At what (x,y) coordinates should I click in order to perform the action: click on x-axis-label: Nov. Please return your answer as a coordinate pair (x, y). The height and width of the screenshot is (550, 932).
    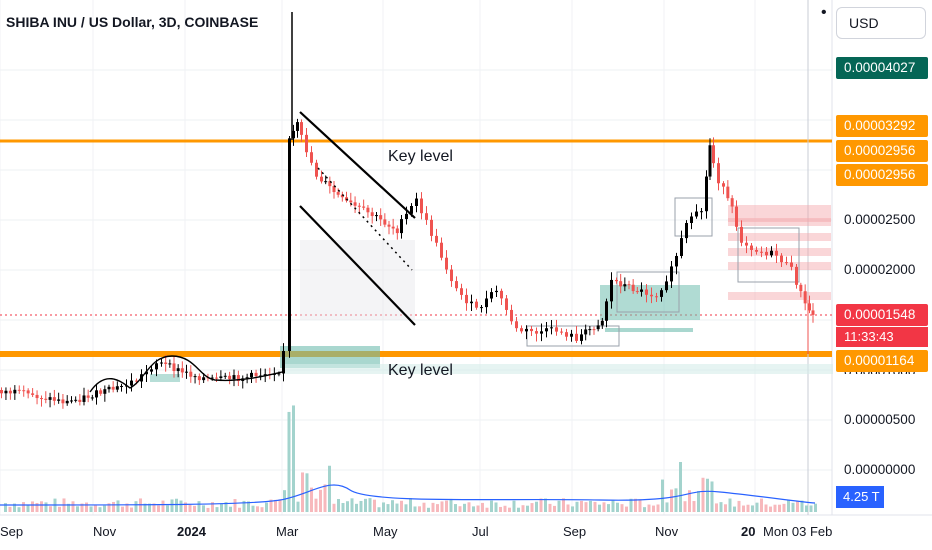
    Looking at the image, I should click on (105, 531).